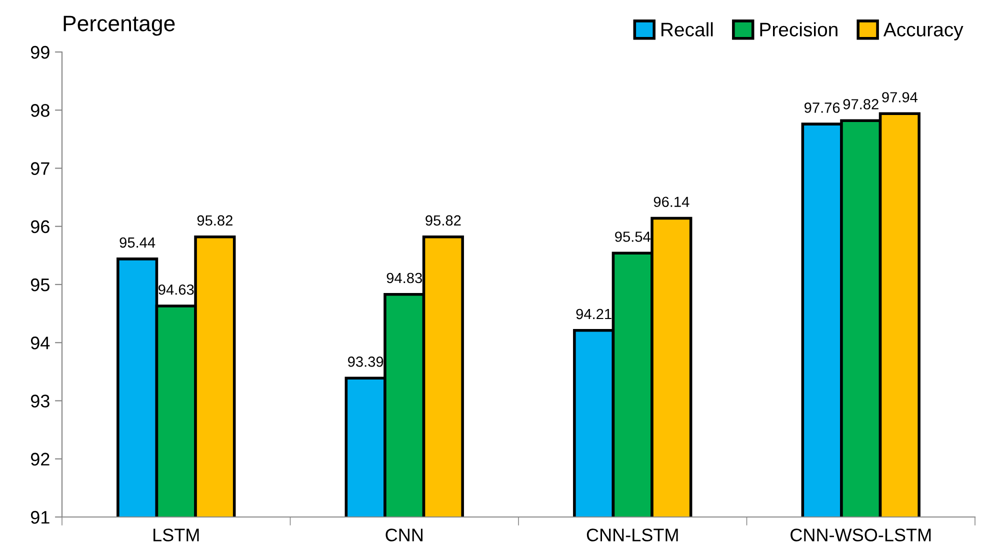 The image size is (982, 560). What do you see at coordinates (923, 31) in the screenshot?
I see `legend-label: Accuracy` at bounding box center [923, 31].